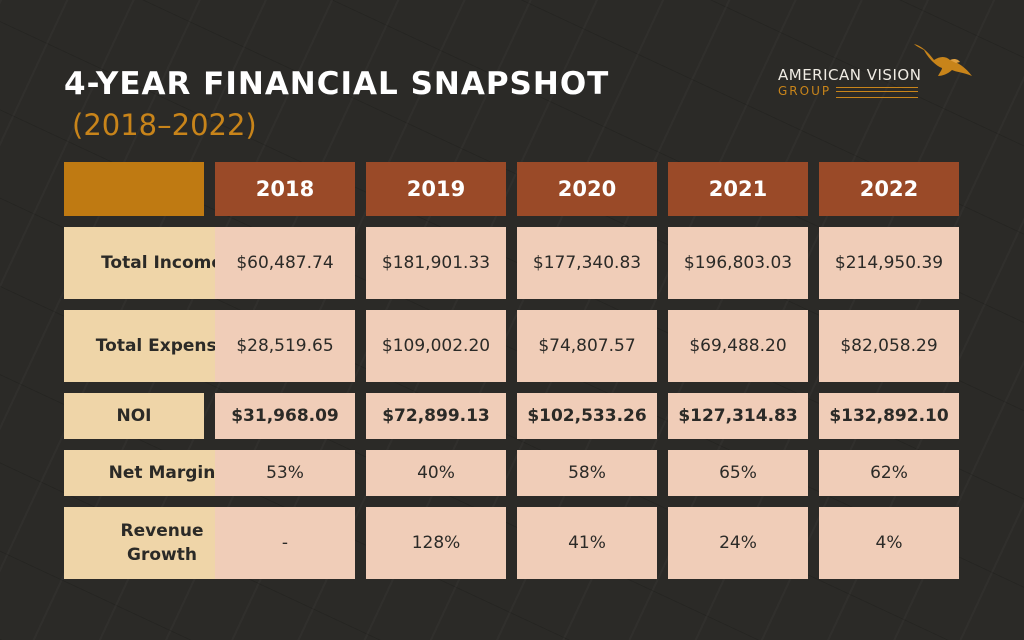 The image size is (1024, 640). Describe the element at coordinates (285, 473) in the screenshot. I see `table-cell-net-margin-2018: 53%` at that location.